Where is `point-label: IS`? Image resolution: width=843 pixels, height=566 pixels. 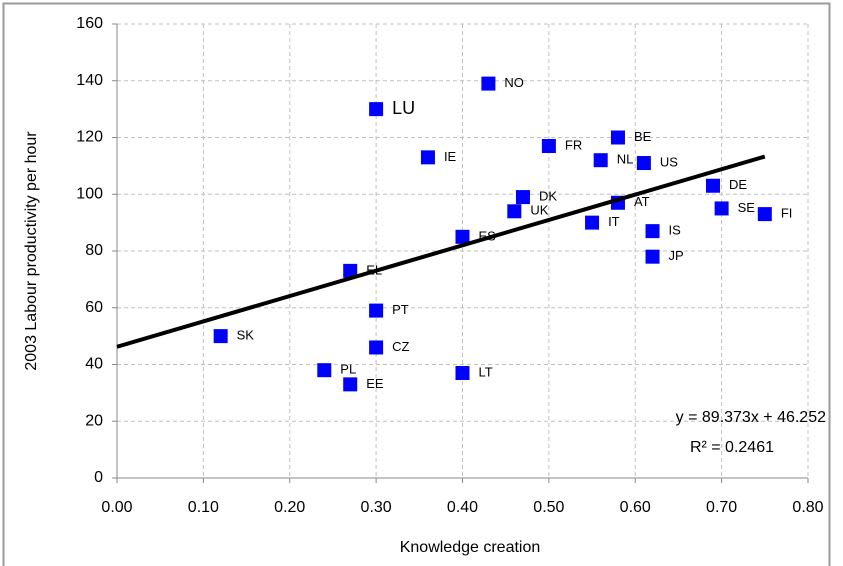
point-label: IS is located at coordinates (675, 230).